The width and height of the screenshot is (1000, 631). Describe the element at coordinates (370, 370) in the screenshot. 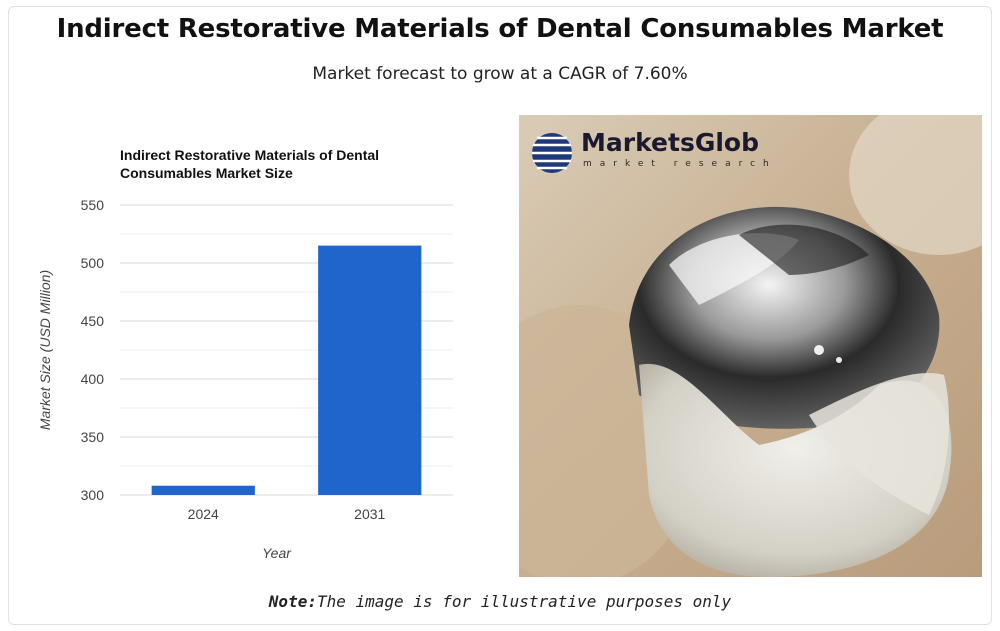

I see `bar-2031` at that location.